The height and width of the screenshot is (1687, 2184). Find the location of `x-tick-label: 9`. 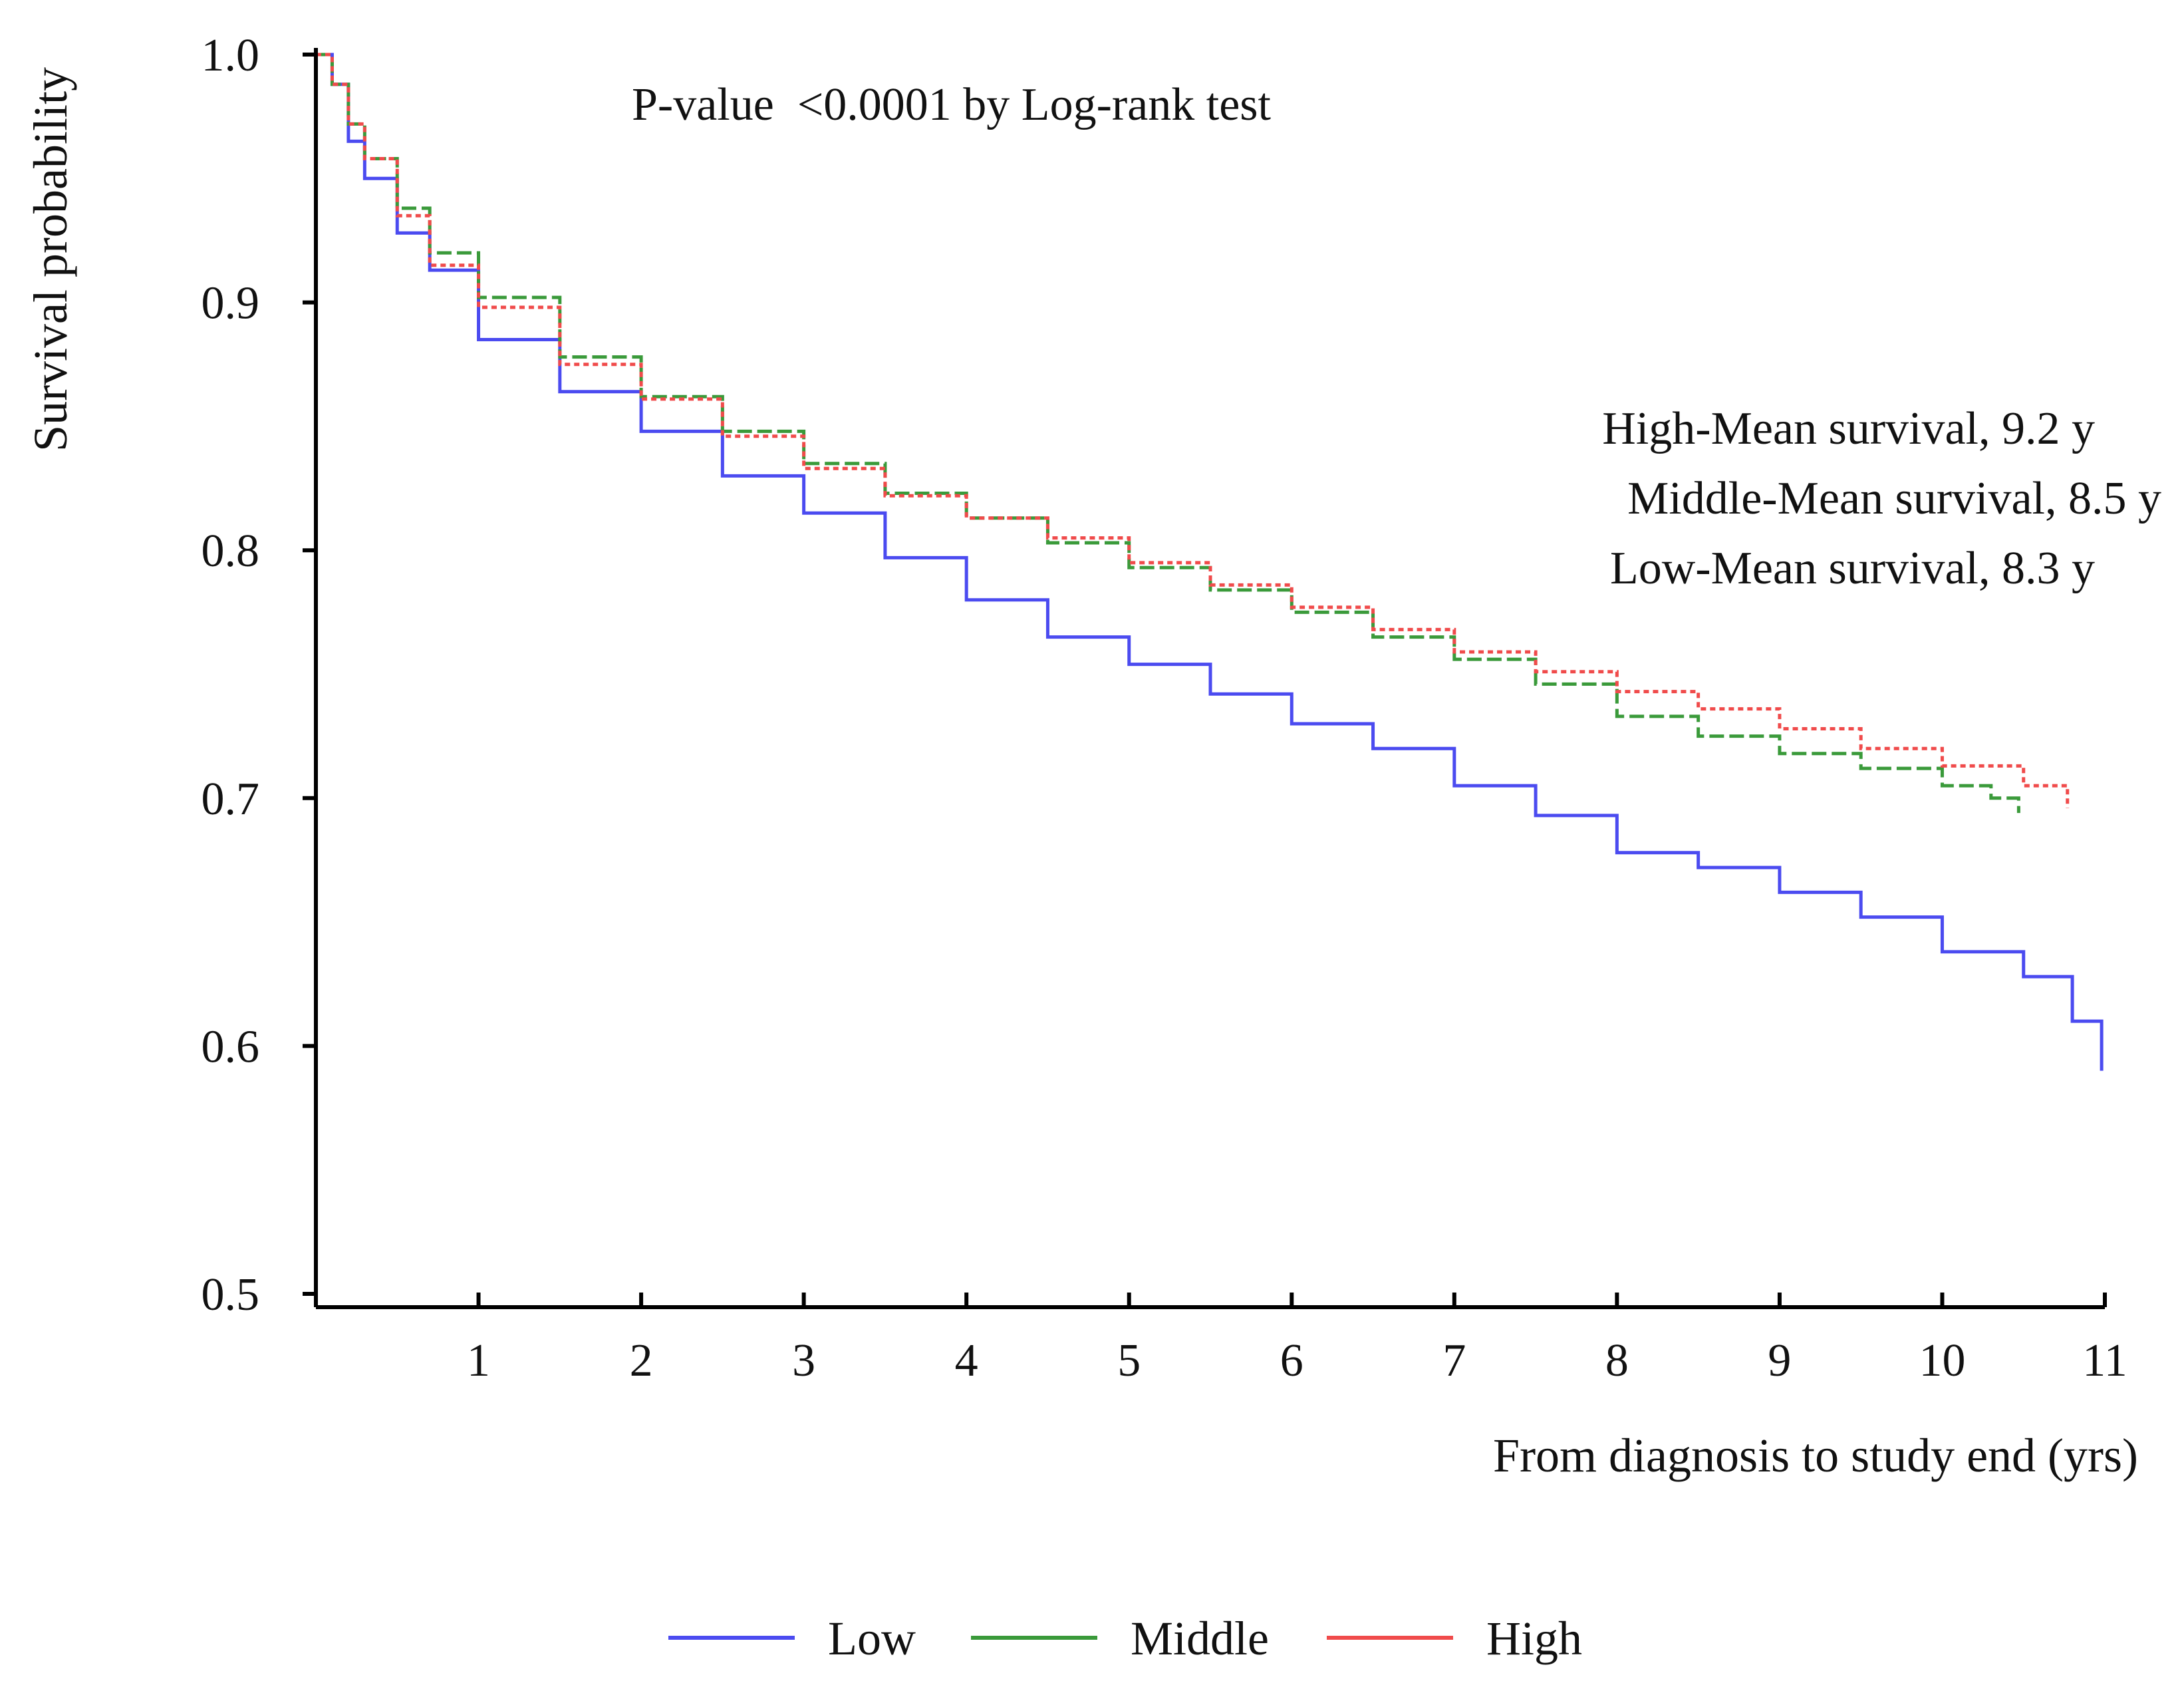

x-tick-label: 9 is located at coordinates (1780, 1360).